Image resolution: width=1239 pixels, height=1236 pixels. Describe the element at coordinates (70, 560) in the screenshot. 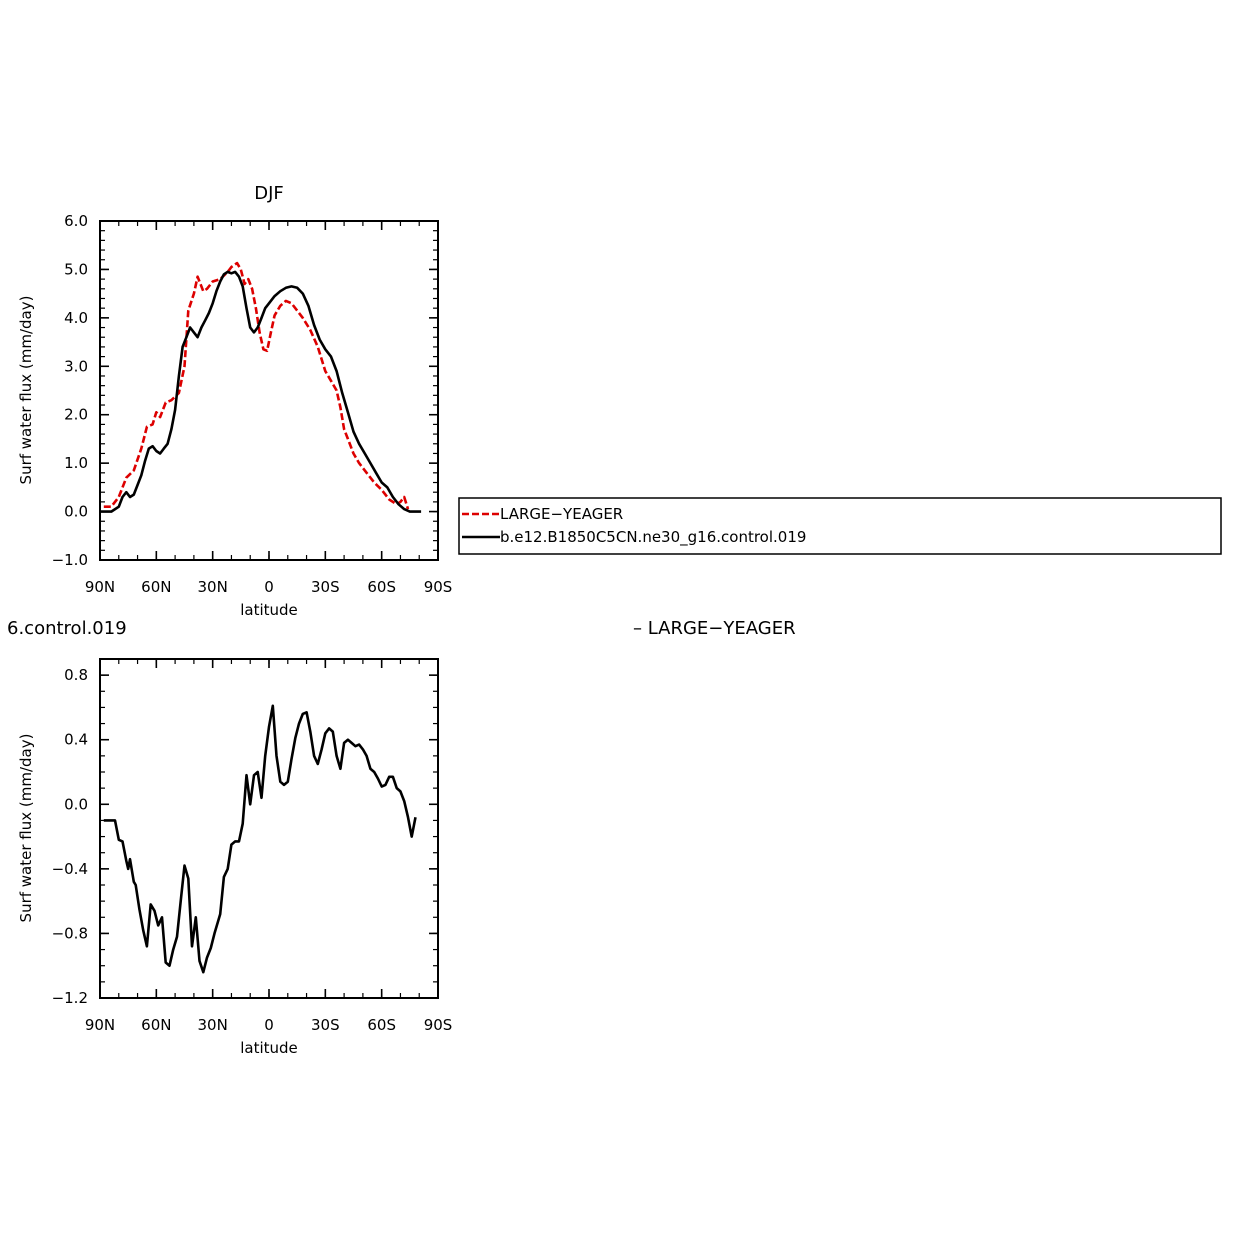

I see `y-tick-label: −1.0` at that location.